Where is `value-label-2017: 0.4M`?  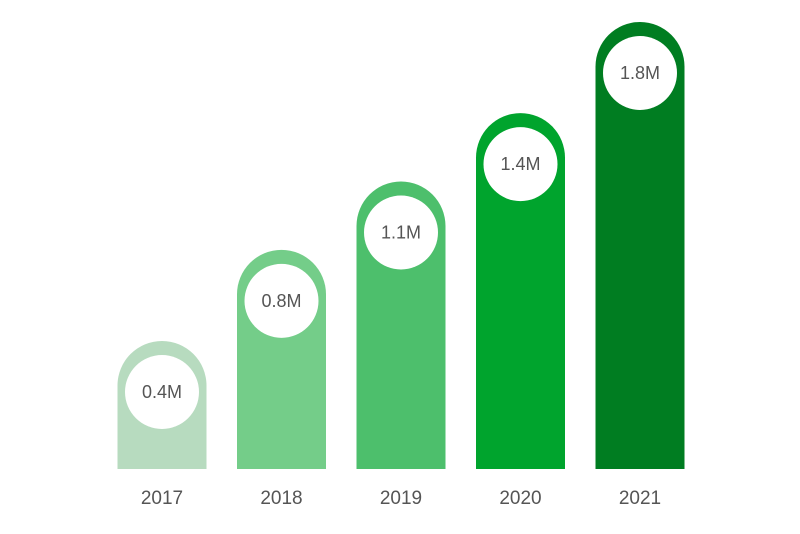
value-label-2017: 0.4M is located at coordinates (162, 392).